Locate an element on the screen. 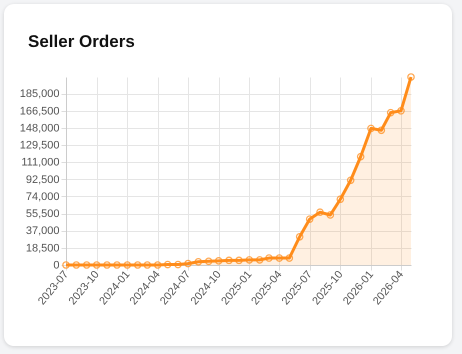 This screenshot has width=462, height=354. y-tick-label: 37,000 is located at coordinates (43, 231).